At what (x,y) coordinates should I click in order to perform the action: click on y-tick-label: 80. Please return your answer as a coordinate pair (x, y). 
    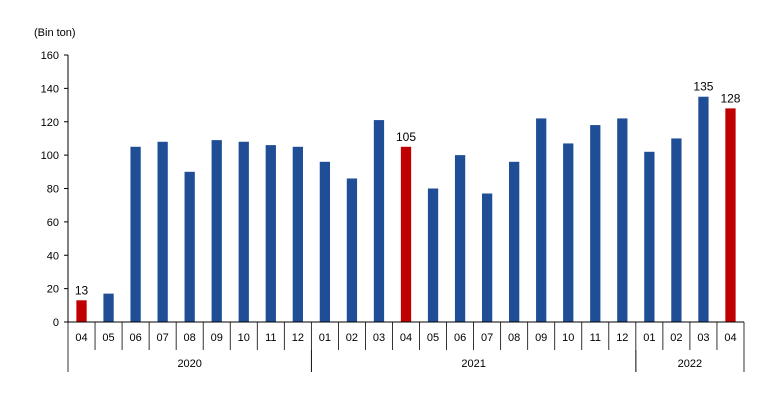
    Looking at the image, I should click on (53, 190).